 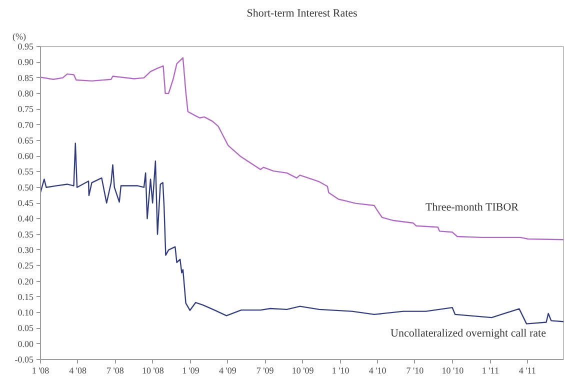 What do you see at coordinates (490, 371) in the screenshot?
I see `x-tick-label: 1 '11` at bounding box center [490, 371].